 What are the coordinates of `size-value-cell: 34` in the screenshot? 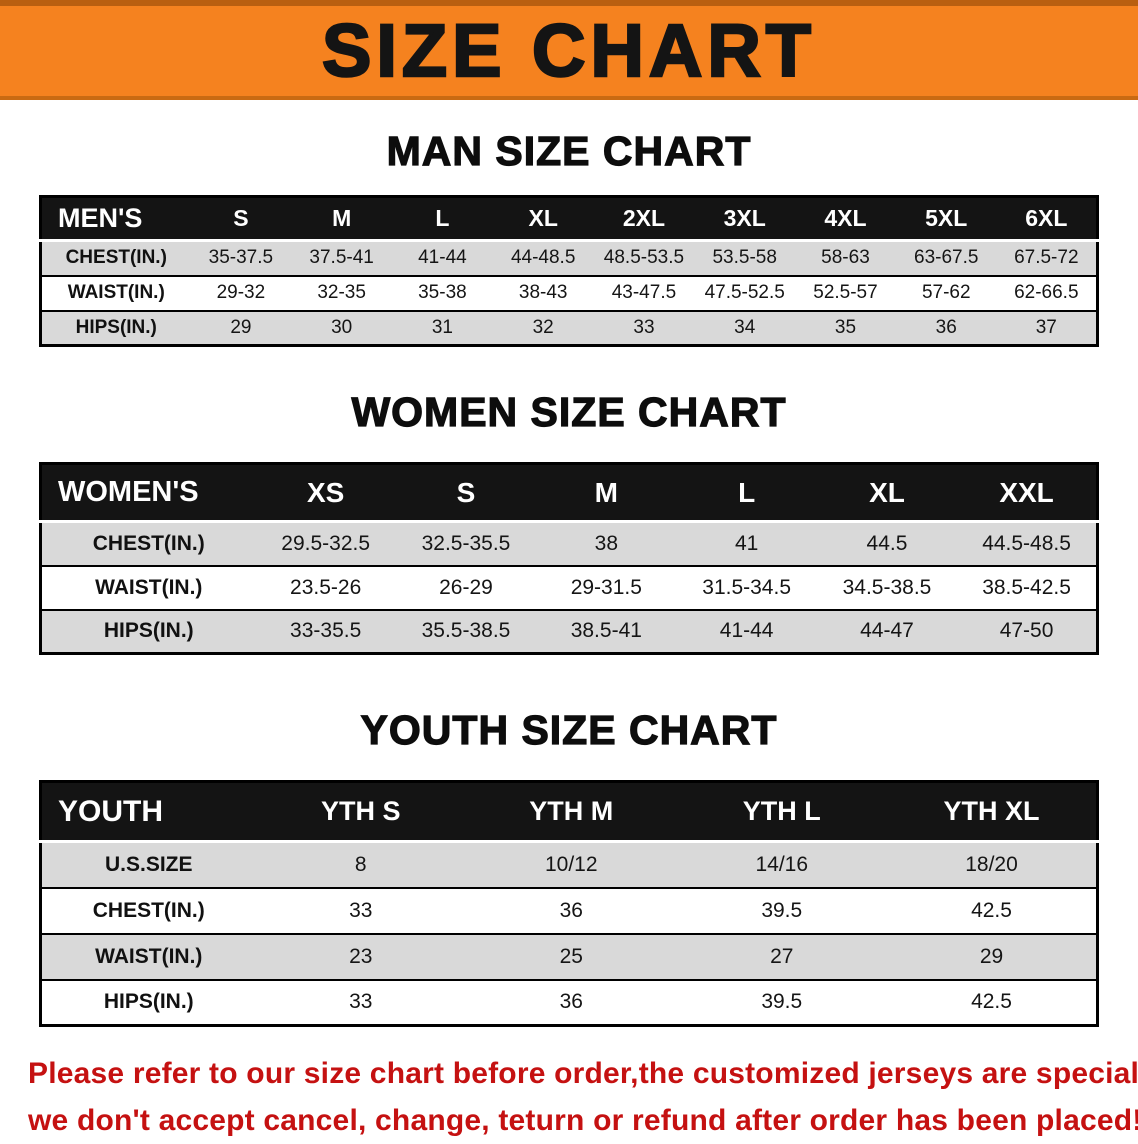 It's located at (744, 328).